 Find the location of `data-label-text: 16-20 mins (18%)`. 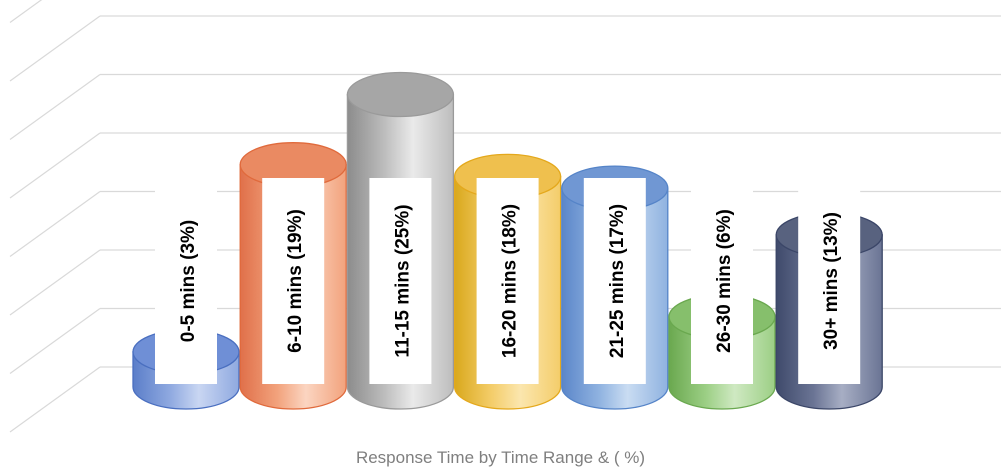

data-label-text: 16-20 mins (18%) is located at coordinates (510, 281).